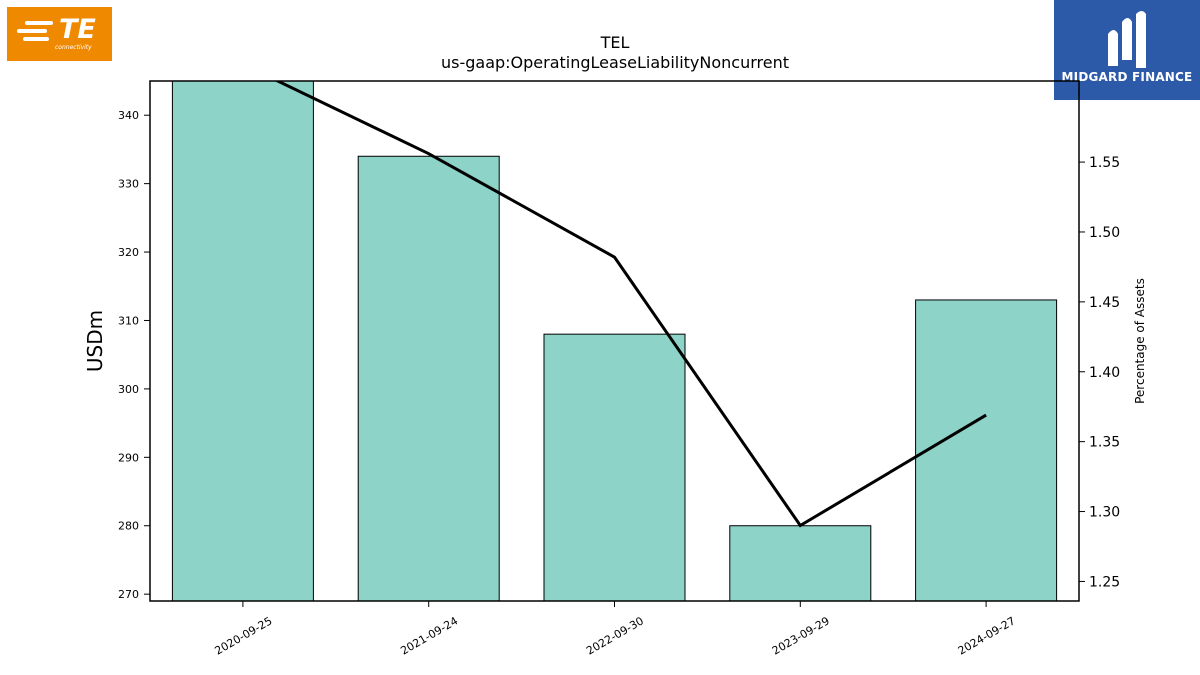  Describe the element at coordinates (1104, 373) in the screenshot. I see `y2-tick-label: 1.40` at that location.